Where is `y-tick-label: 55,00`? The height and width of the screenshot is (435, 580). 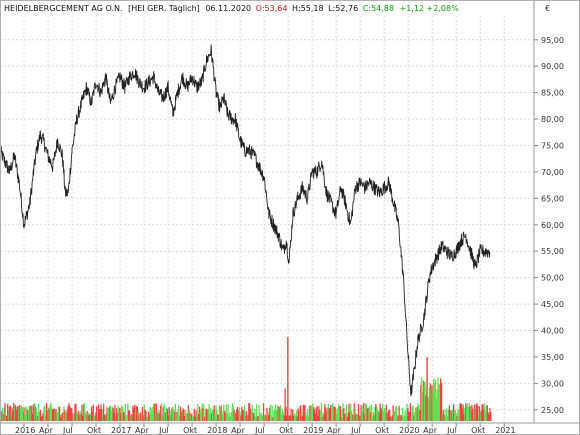
y-tick-label: 55,00 is located at coordinates (552, 251).